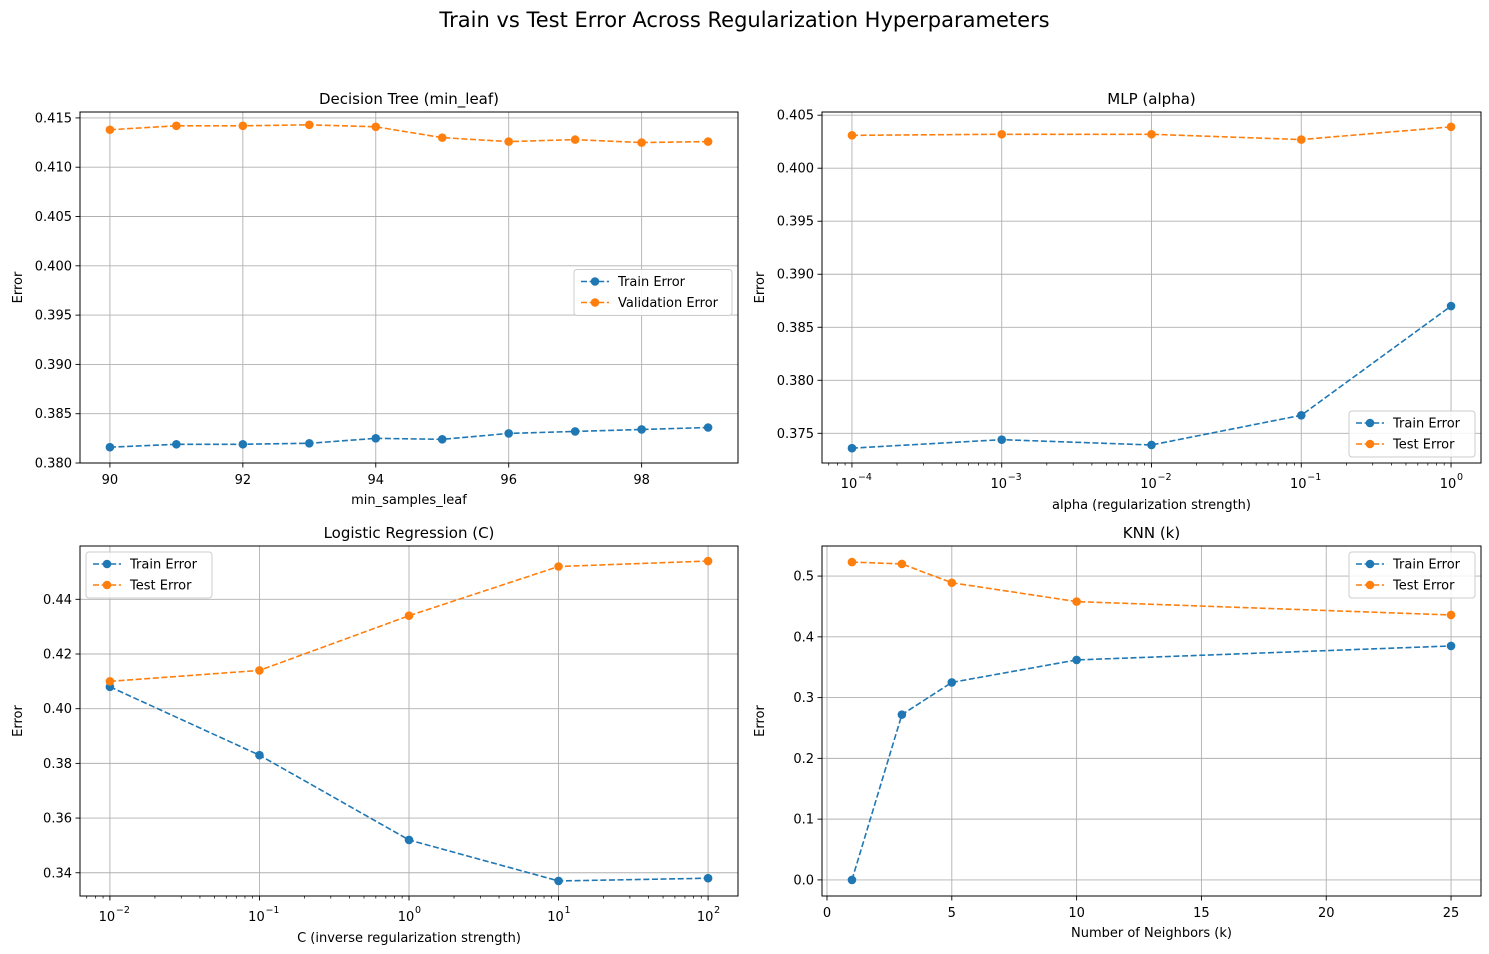 This screenshot has height=954, width=1489. Describe the element at coordinates (827, 913) in the screenshot. I see `x-tick-label: 0` at that location.